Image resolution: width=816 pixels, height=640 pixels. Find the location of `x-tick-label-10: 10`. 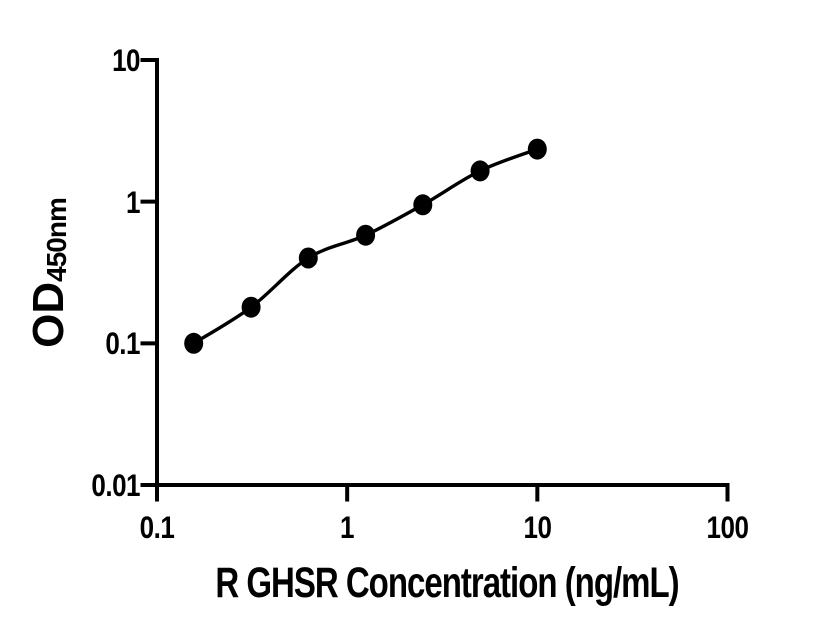

x-tick-label-10: 10 is located at coordinates (537, 527).